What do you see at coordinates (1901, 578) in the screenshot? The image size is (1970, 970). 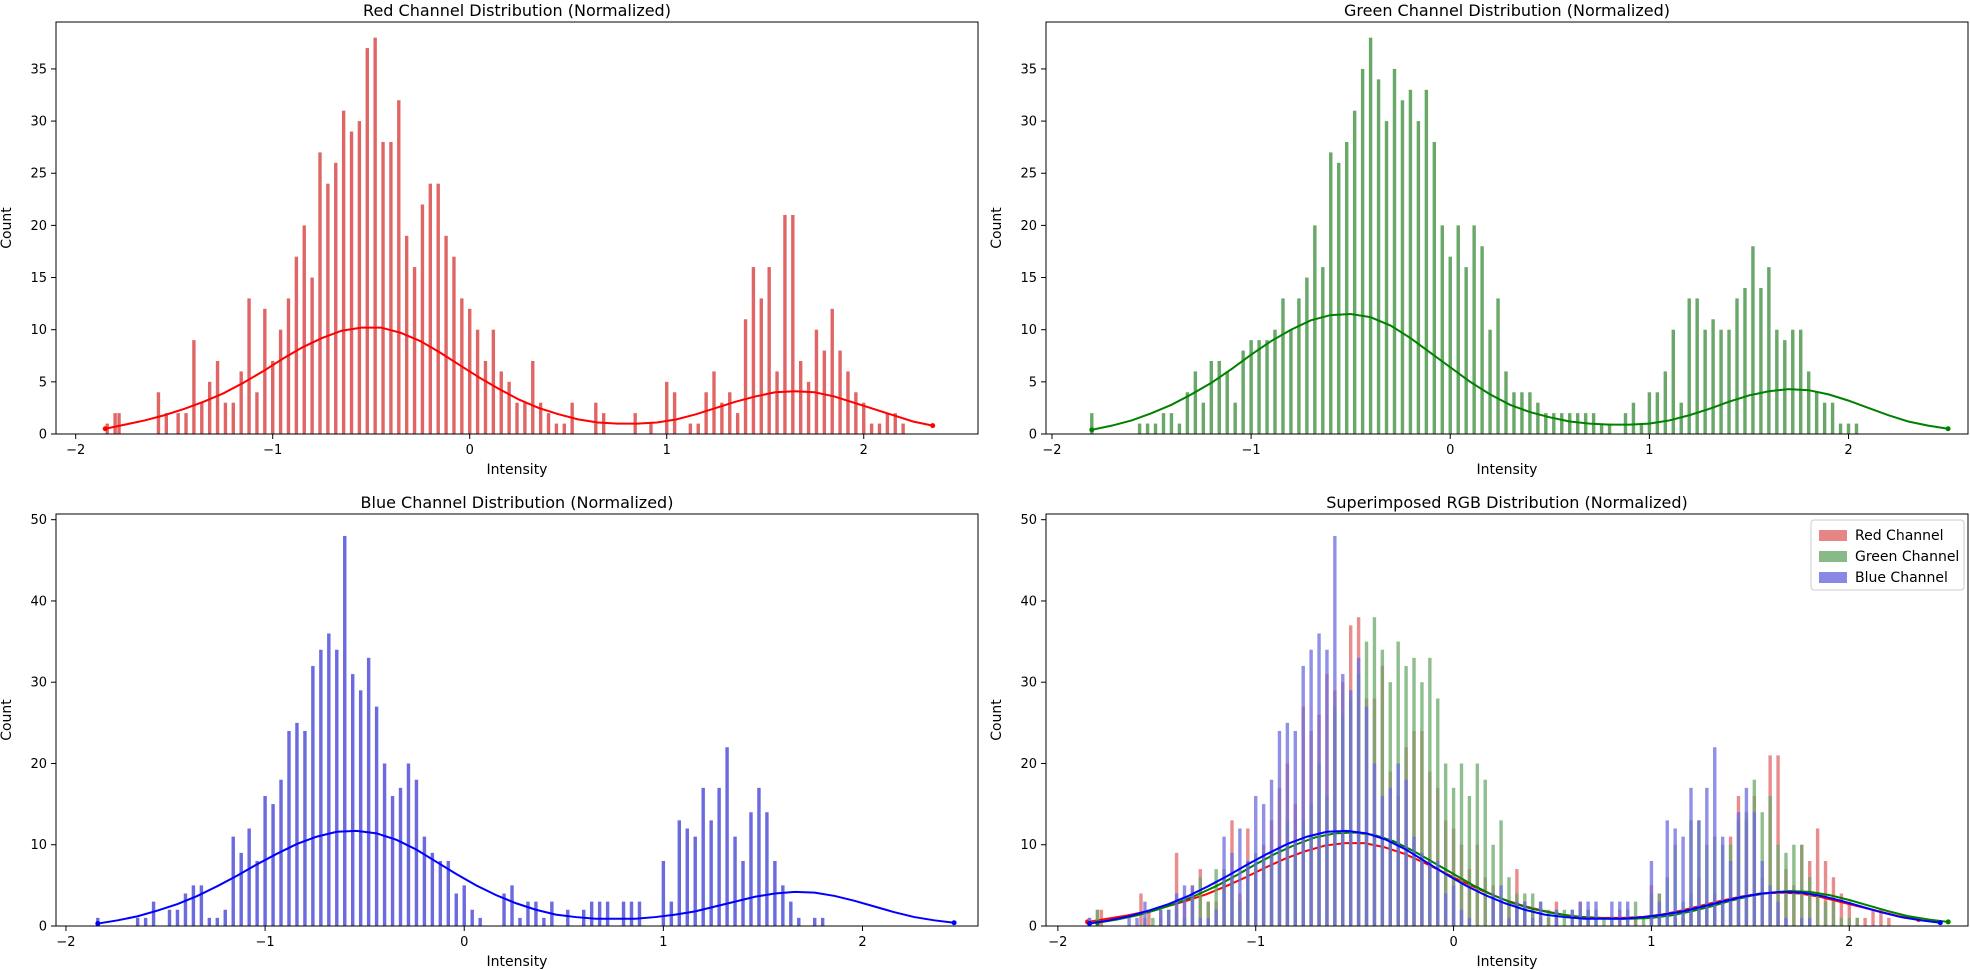 I see `legend-label: Blue Channel` at bounding box center [1901, 578].